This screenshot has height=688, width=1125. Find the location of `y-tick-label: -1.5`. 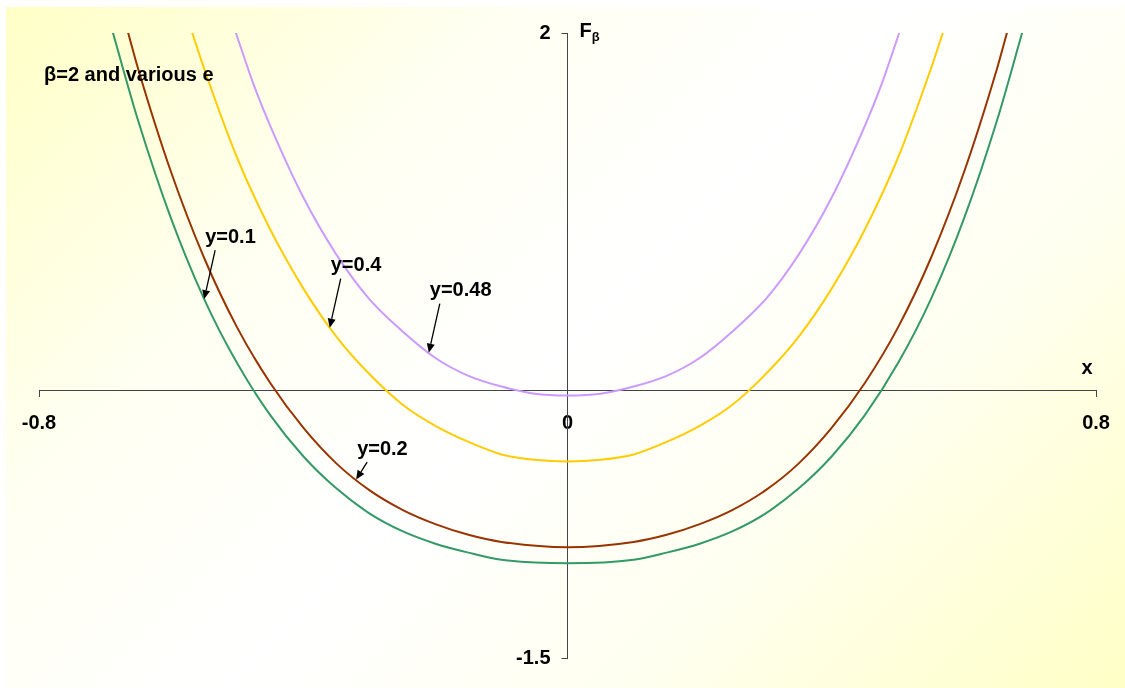

y-tick-label: -1.5 is located at coordinates (533, 656).